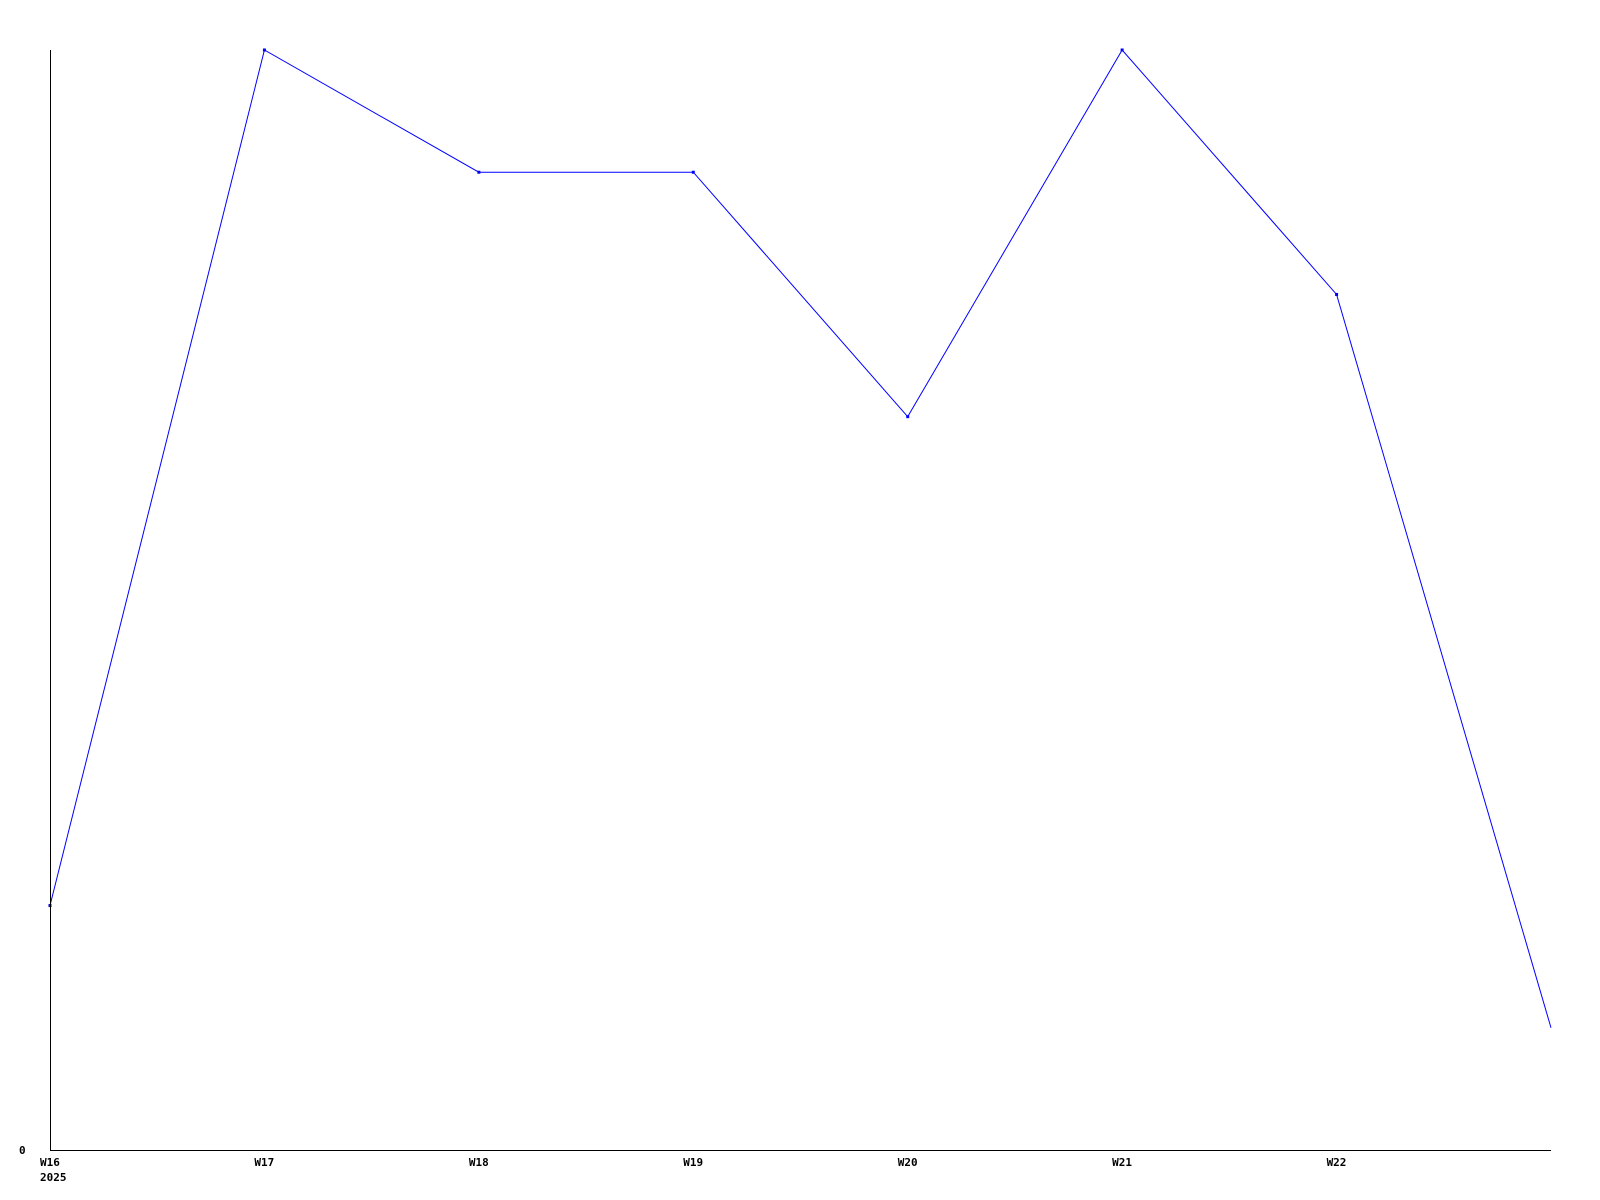  Describe the element at coordinates (22, 1150) in the screenshot. I see `y-tick-label-0: 0` at that location.